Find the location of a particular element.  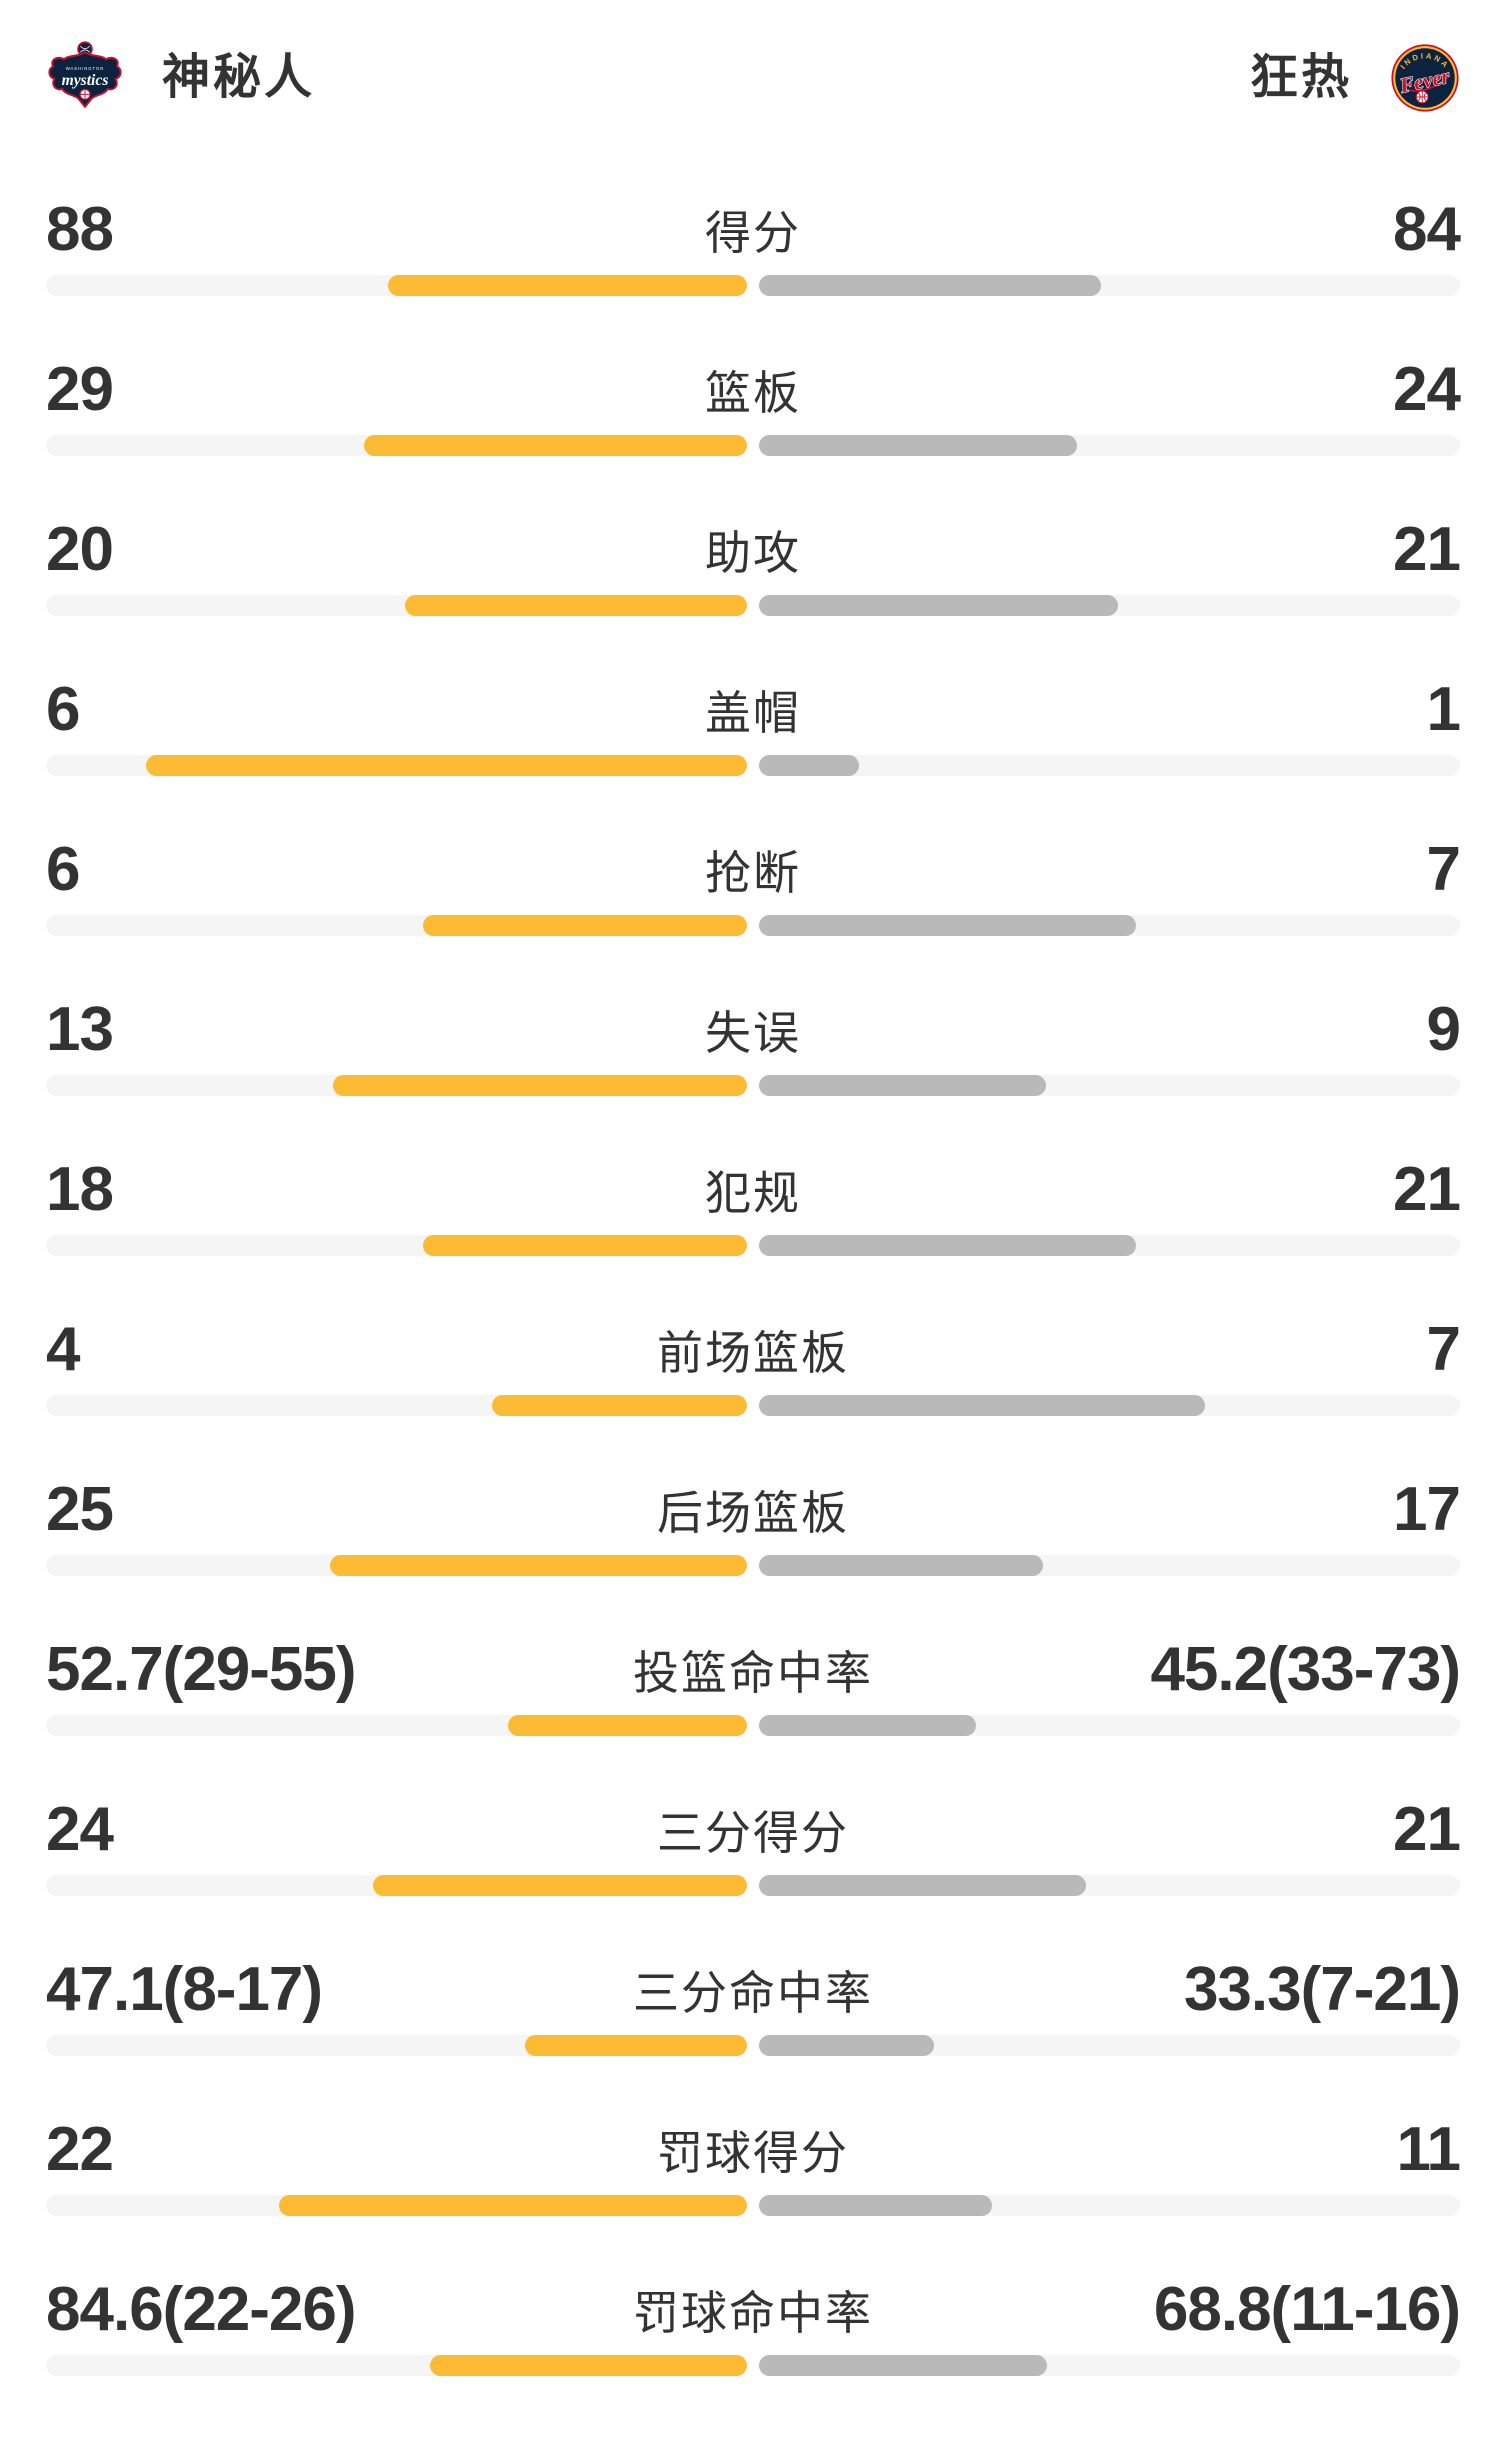

stat-row: 18 犯规 21 is located at coordinates (753, 1204).